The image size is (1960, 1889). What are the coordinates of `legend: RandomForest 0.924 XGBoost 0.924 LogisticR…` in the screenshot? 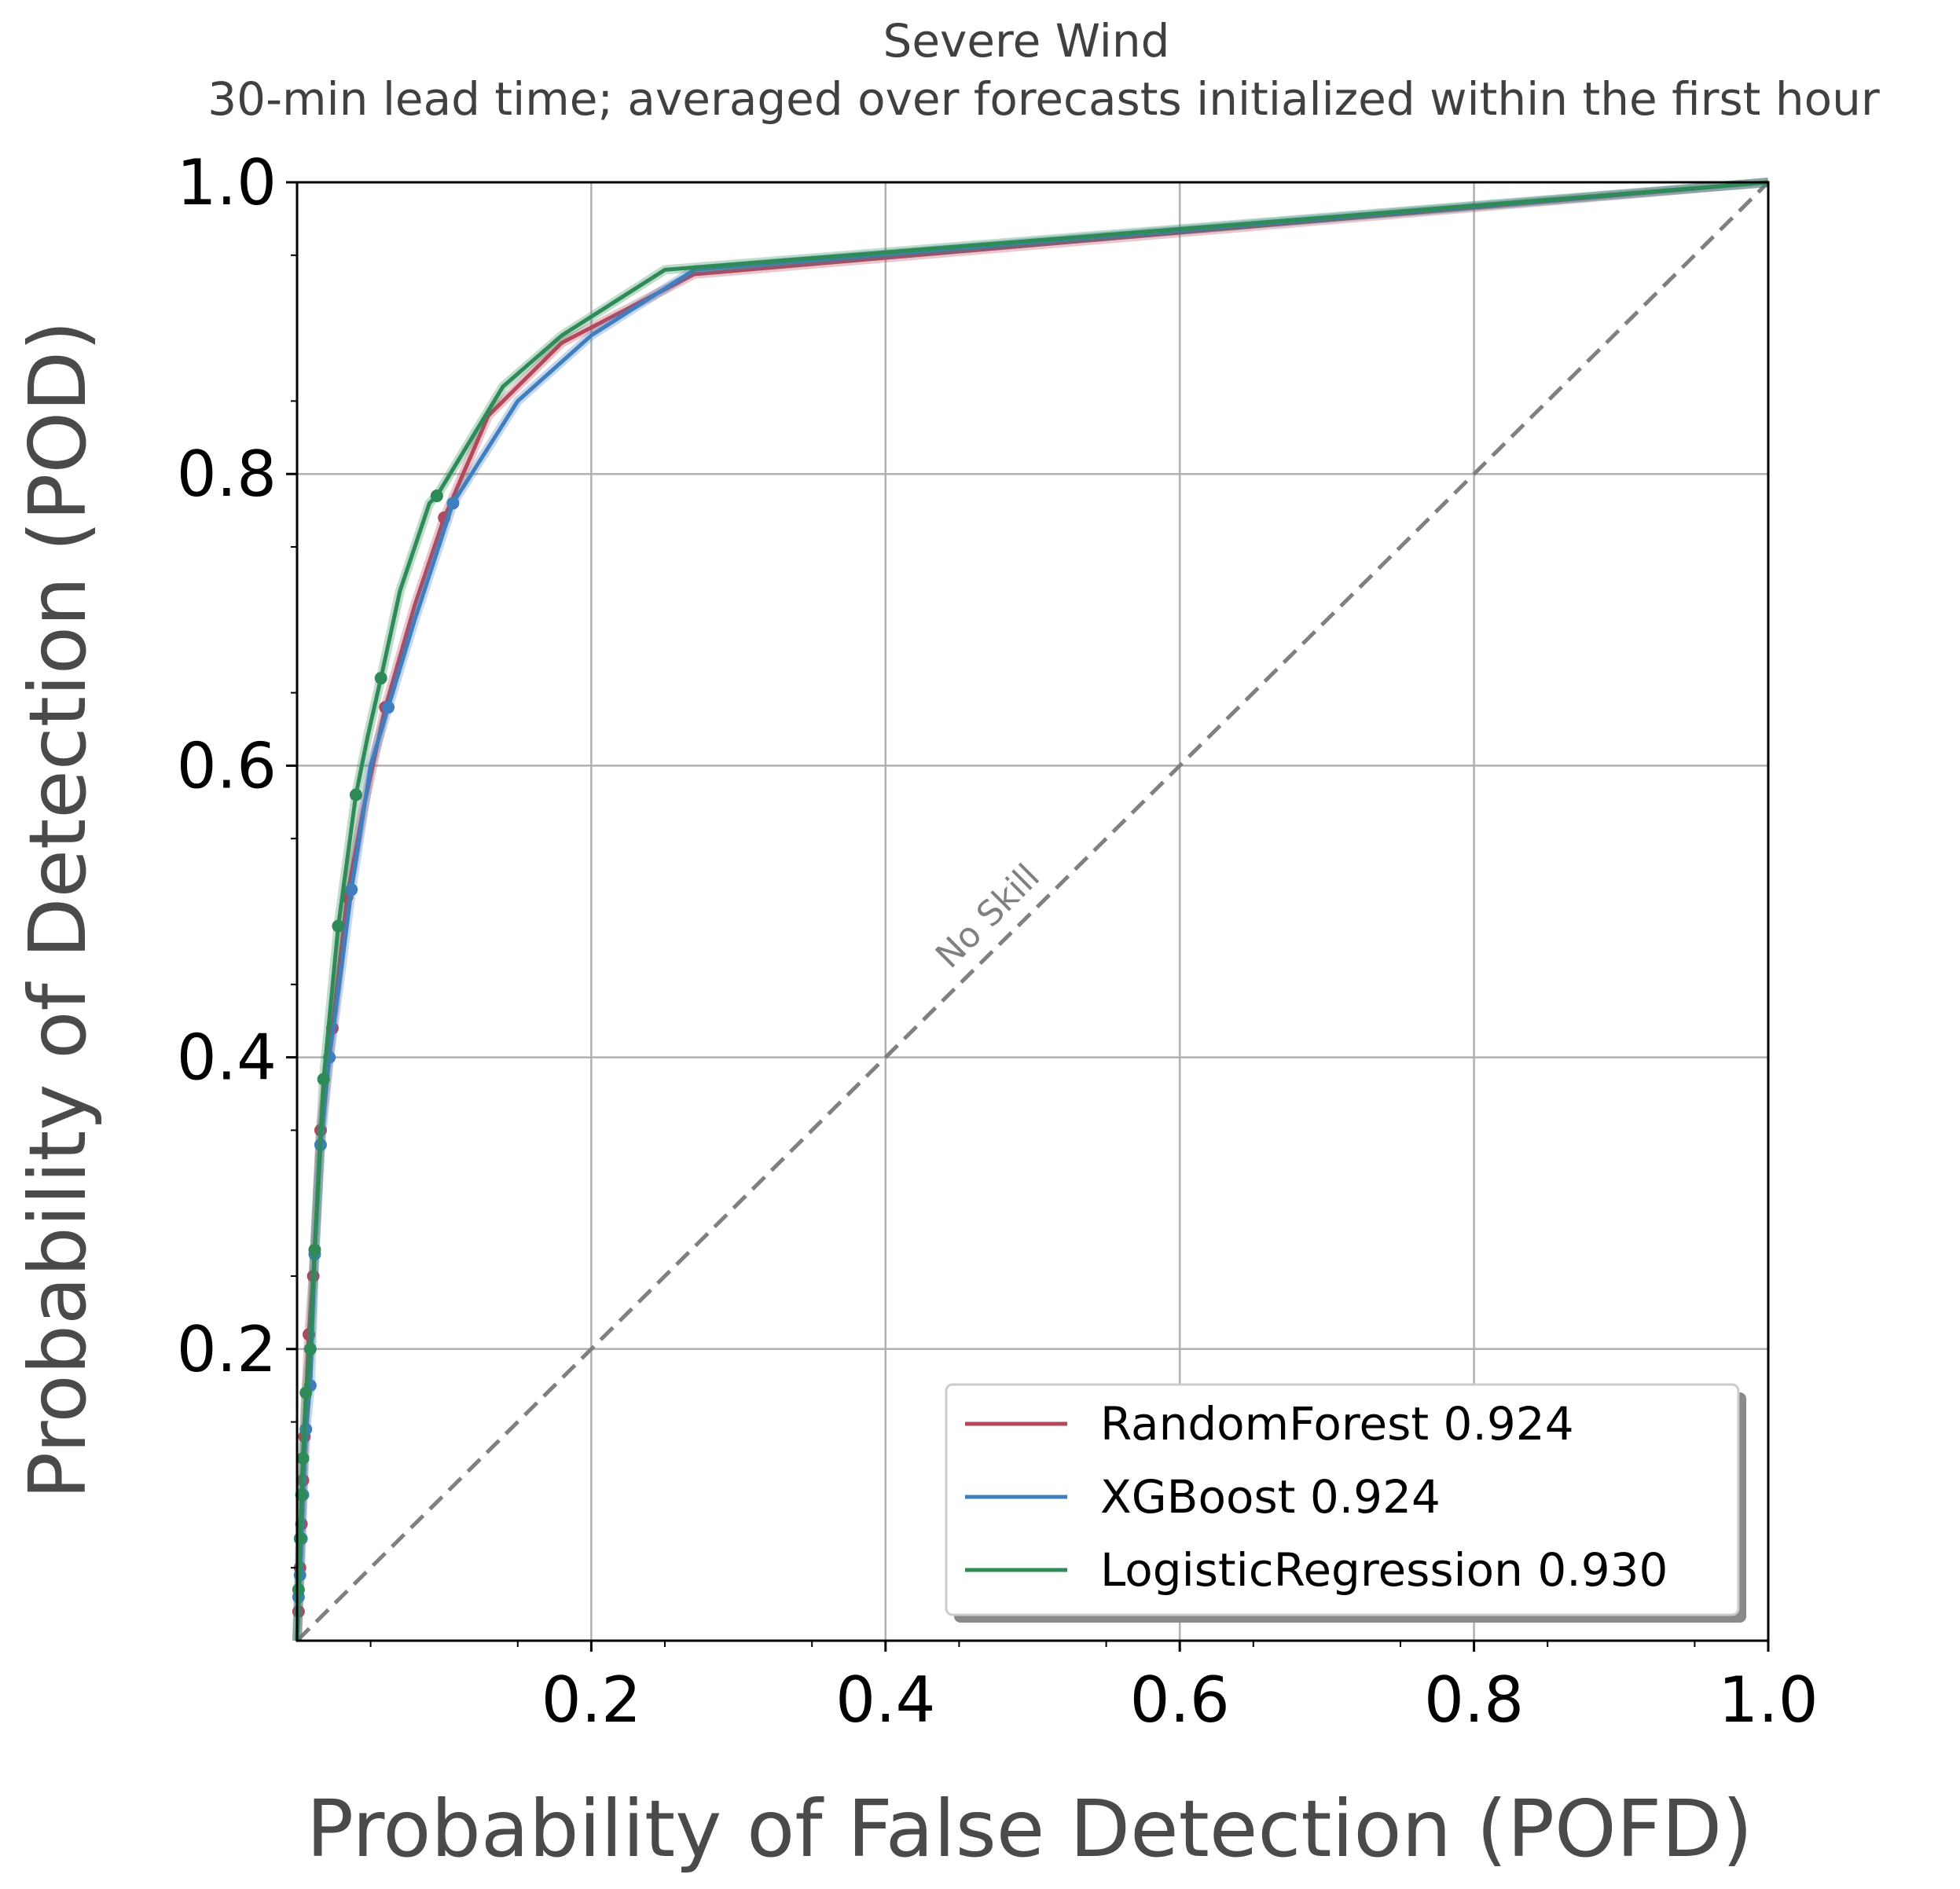 It's located at (1346, 1503).